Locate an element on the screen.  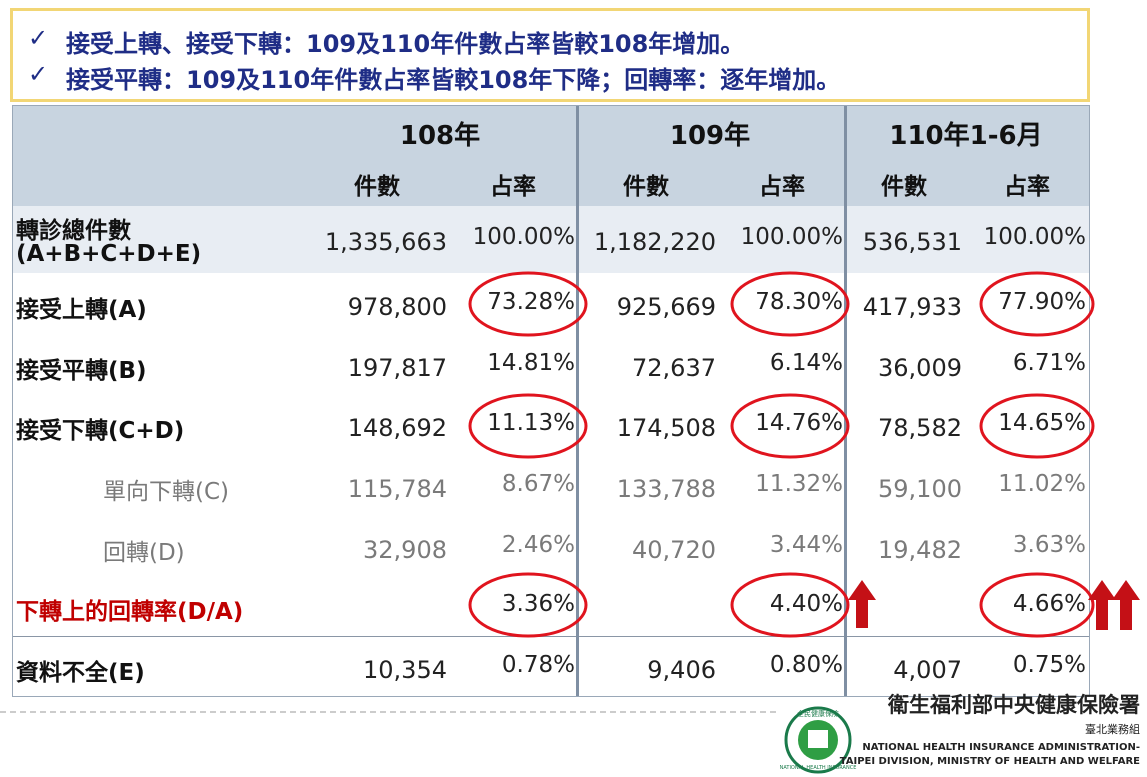
header-band is located at coordinates (551, 156).